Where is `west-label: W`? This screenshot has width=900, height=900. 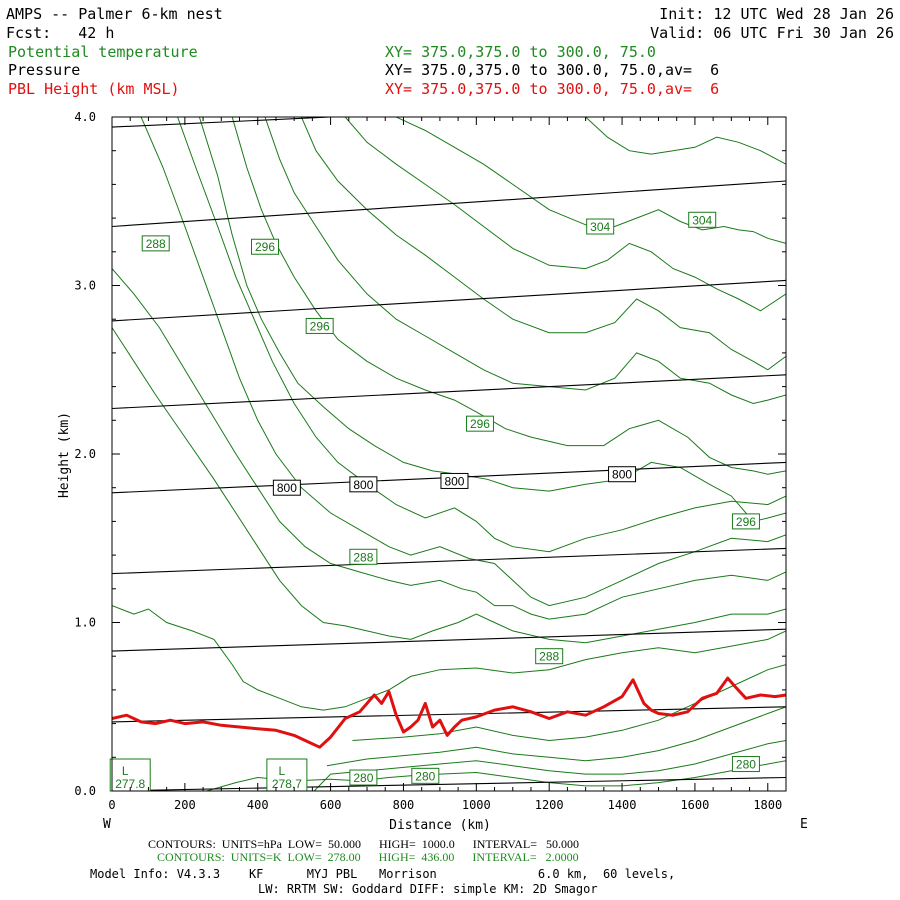
west-label: W is located at coordinates (107, 824).